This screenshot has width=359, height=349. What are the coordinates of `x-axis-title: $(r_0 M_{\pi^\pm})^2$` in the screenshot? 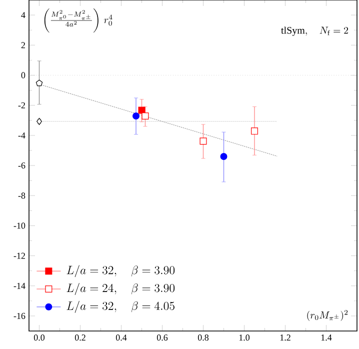 It's located at (327, 315).